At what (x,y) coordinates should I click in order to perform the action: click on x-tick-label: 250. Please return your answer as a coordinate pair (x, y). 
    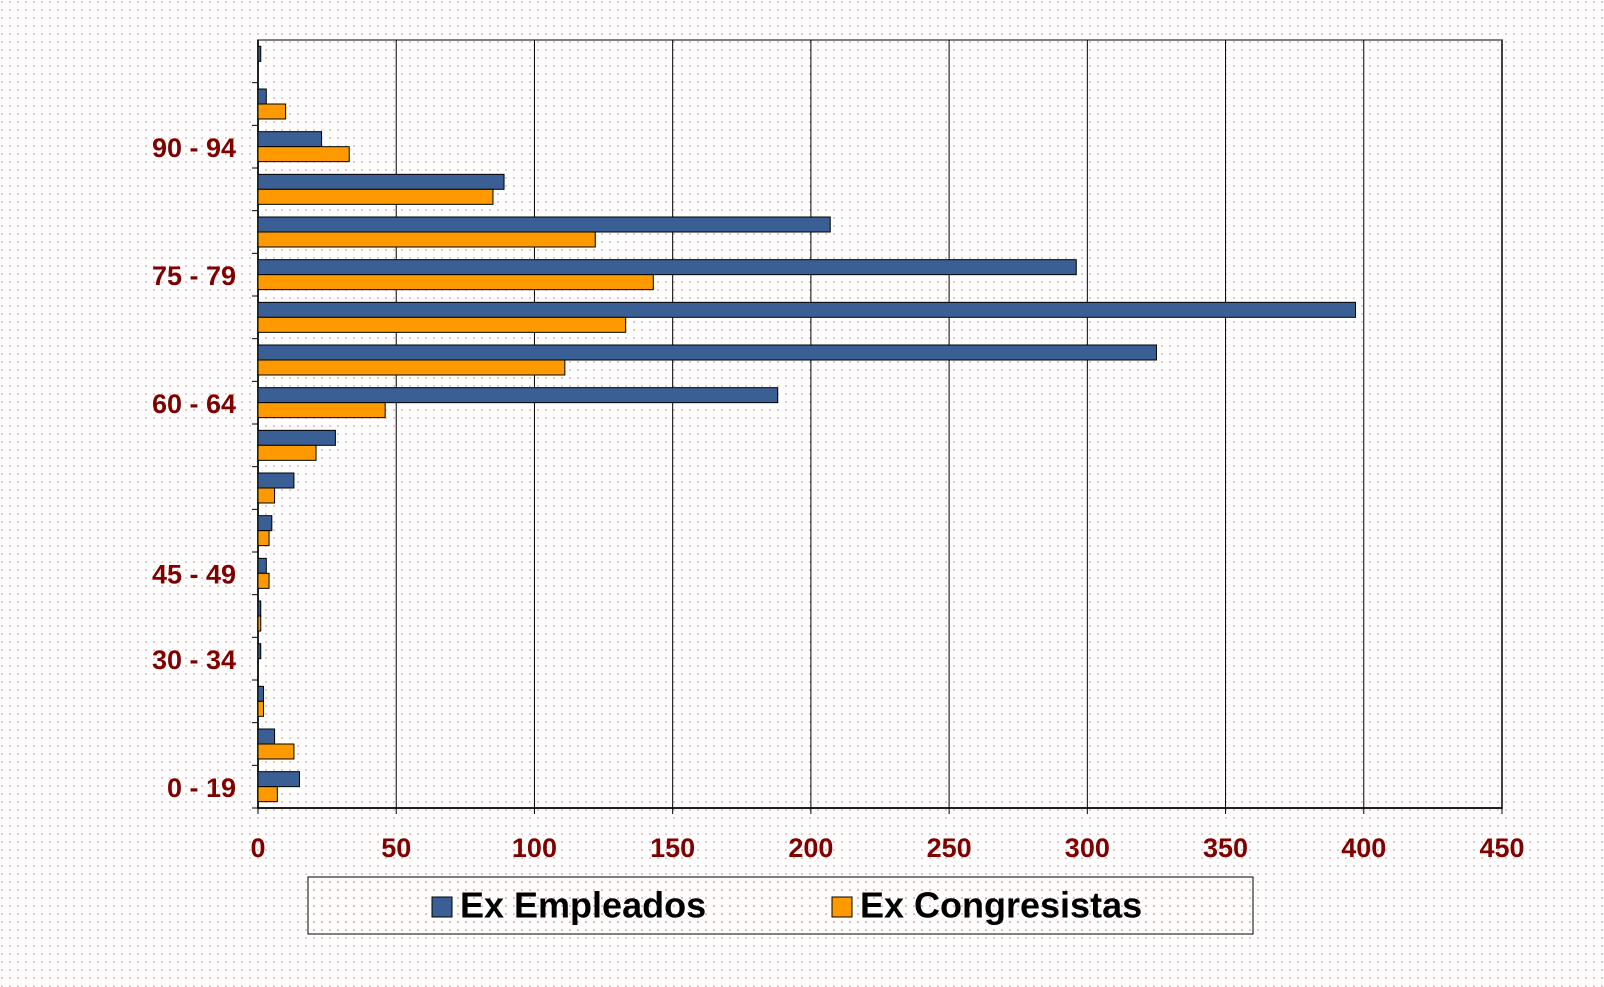
    Looking at the image, I should click on (949, 848).